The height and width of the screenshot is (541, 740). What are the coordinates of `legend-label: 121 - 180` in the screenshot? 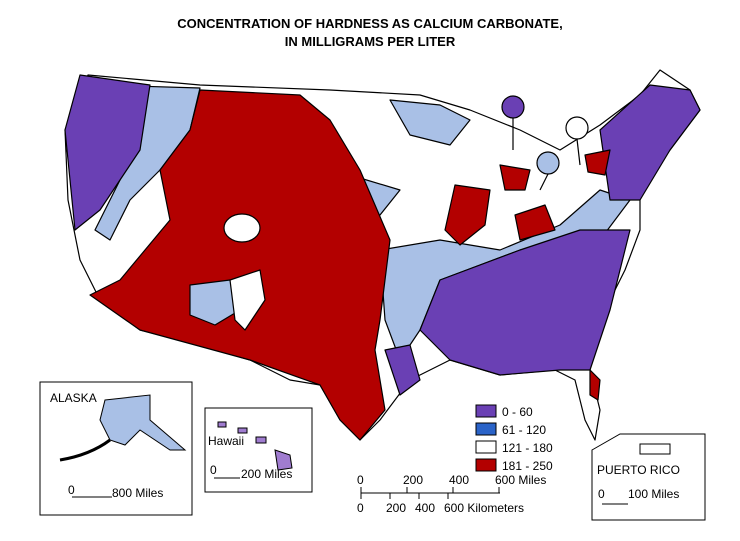 It's located at (527, 448).